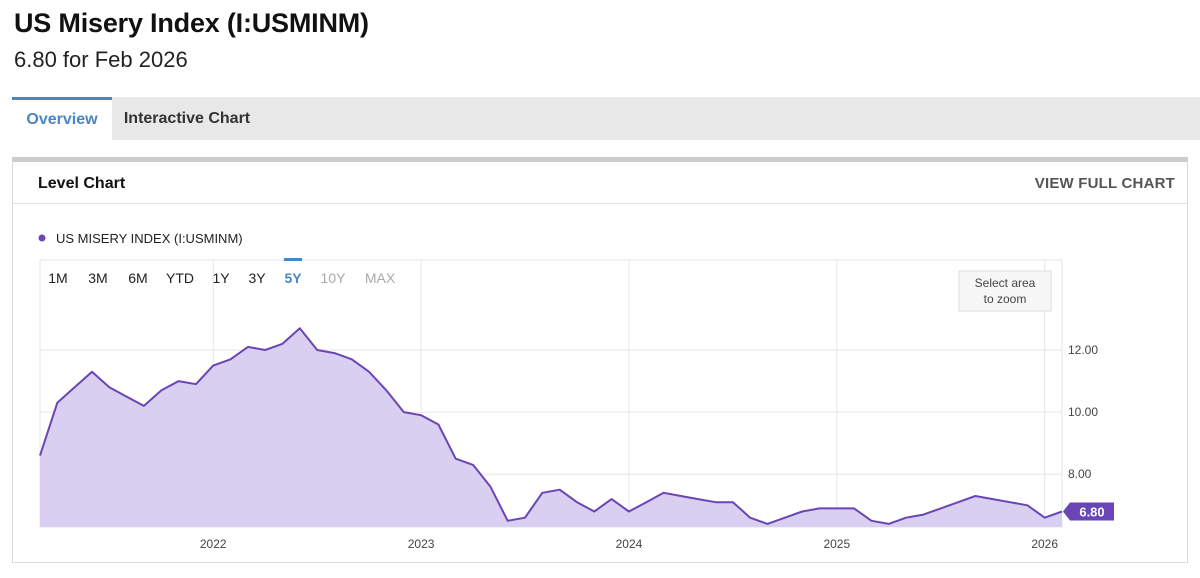  What do you see at coordinates (380, 278) in the screenshot?
I see `range-button-max: MAX` at bounding box center [380, 278].